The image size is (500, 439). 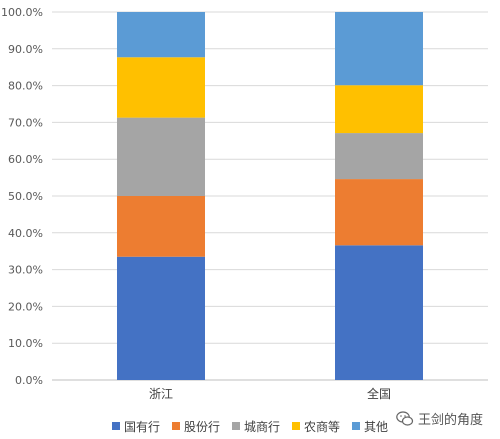 I want to click on legend-item: 其他, so click(x=370, y=426).